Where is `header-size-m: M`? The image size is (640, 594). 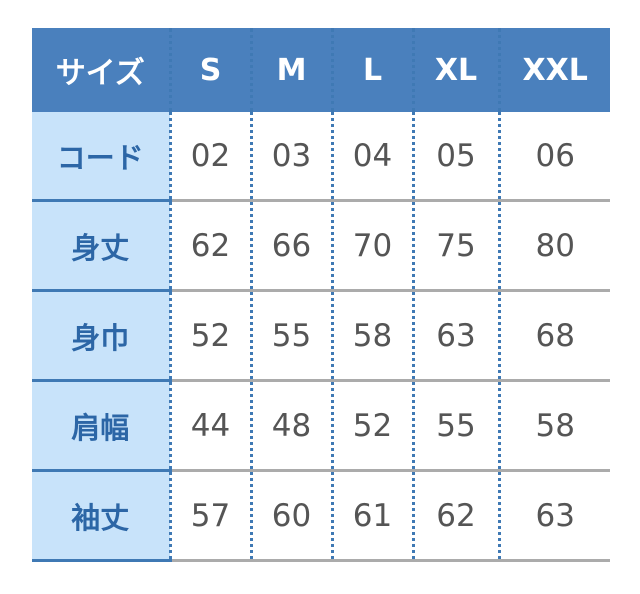 header-size-m: M is located at coordinates (290, 70).